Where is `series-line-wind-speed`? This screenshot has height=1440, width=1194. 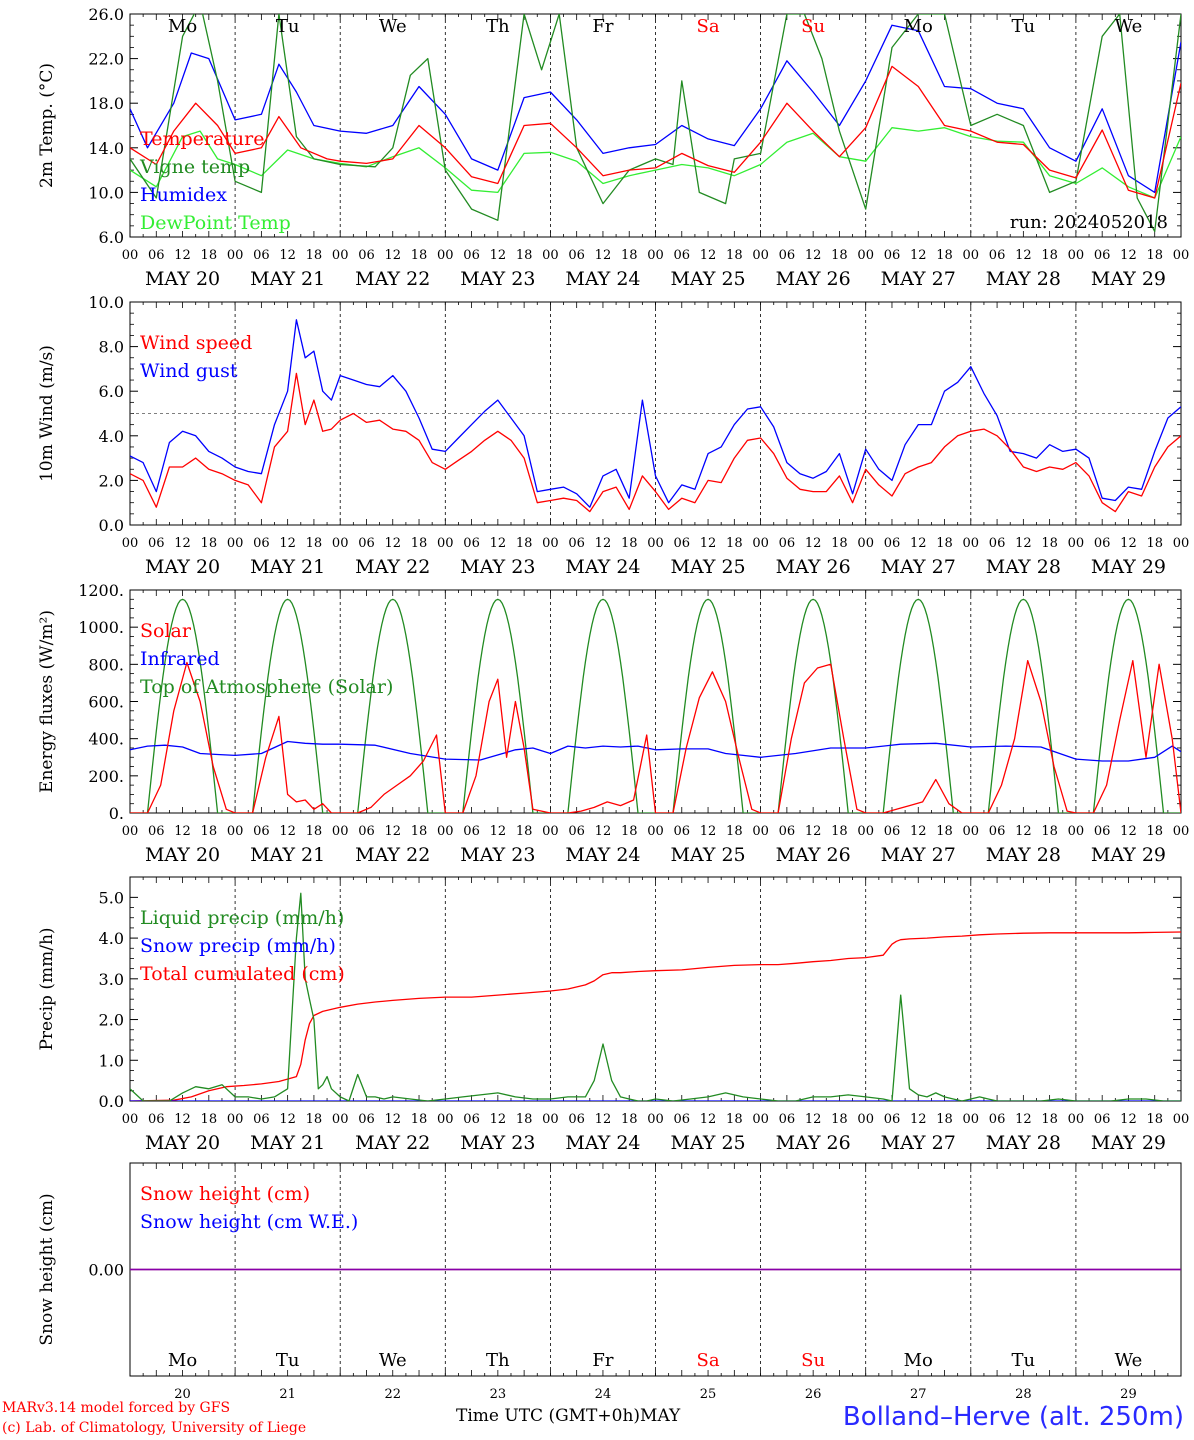 series-line-wind-speed is located at coordinates (655, 442).